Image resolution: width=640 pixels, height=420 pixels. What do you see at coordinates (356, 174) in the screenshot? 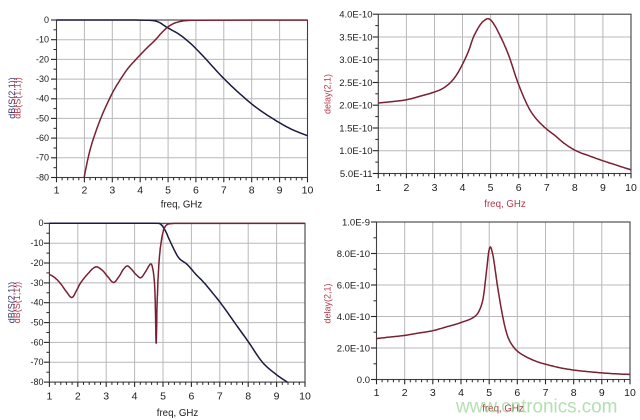
I see `svg-text: 5.0E-11` at bounding box center [356, 174].